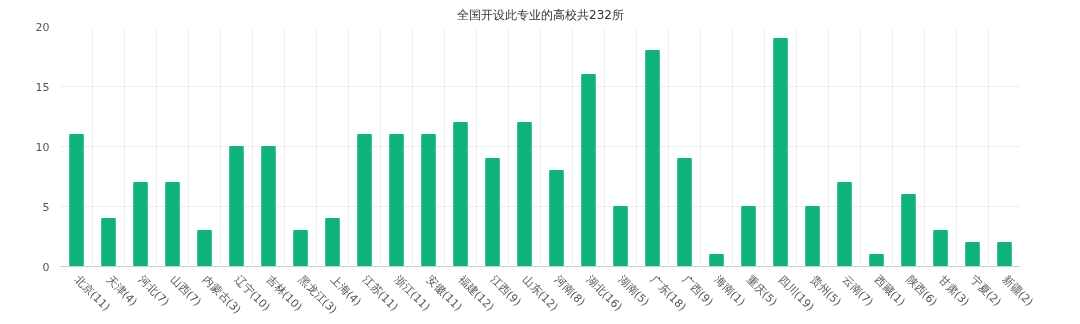  What do you see at coordinates (42, 87) in the screenshot?
I see `y-tick-label: 15` at bounding box center [42, 87].